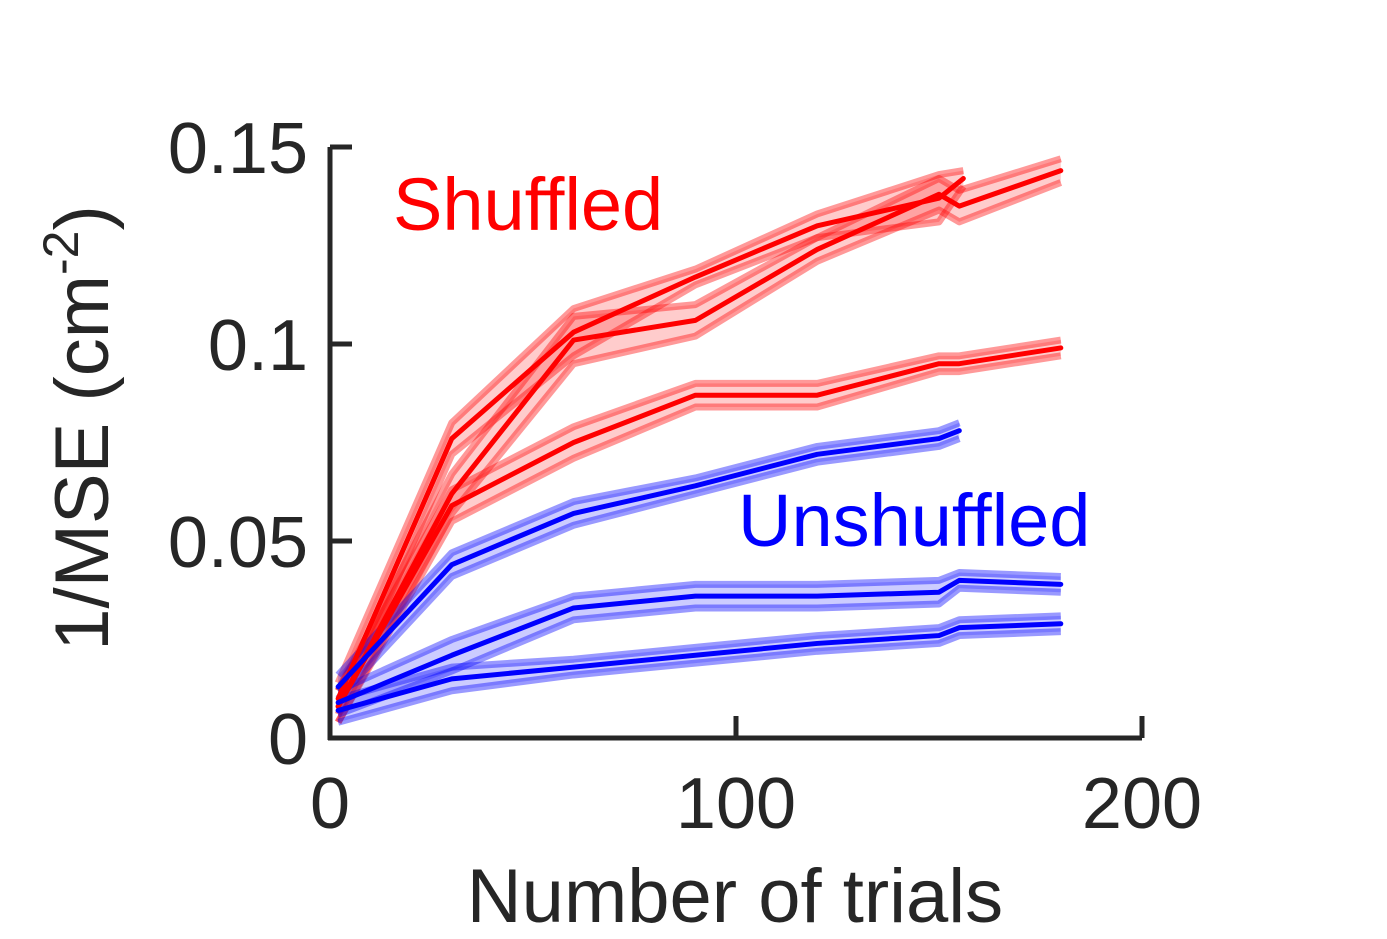 This screenshot has width=1387, height=939. What do you see at coordinates (258, 346) in the screenshot?
I see `y-tick-label: 0.1` at bounding box center [258, 346].